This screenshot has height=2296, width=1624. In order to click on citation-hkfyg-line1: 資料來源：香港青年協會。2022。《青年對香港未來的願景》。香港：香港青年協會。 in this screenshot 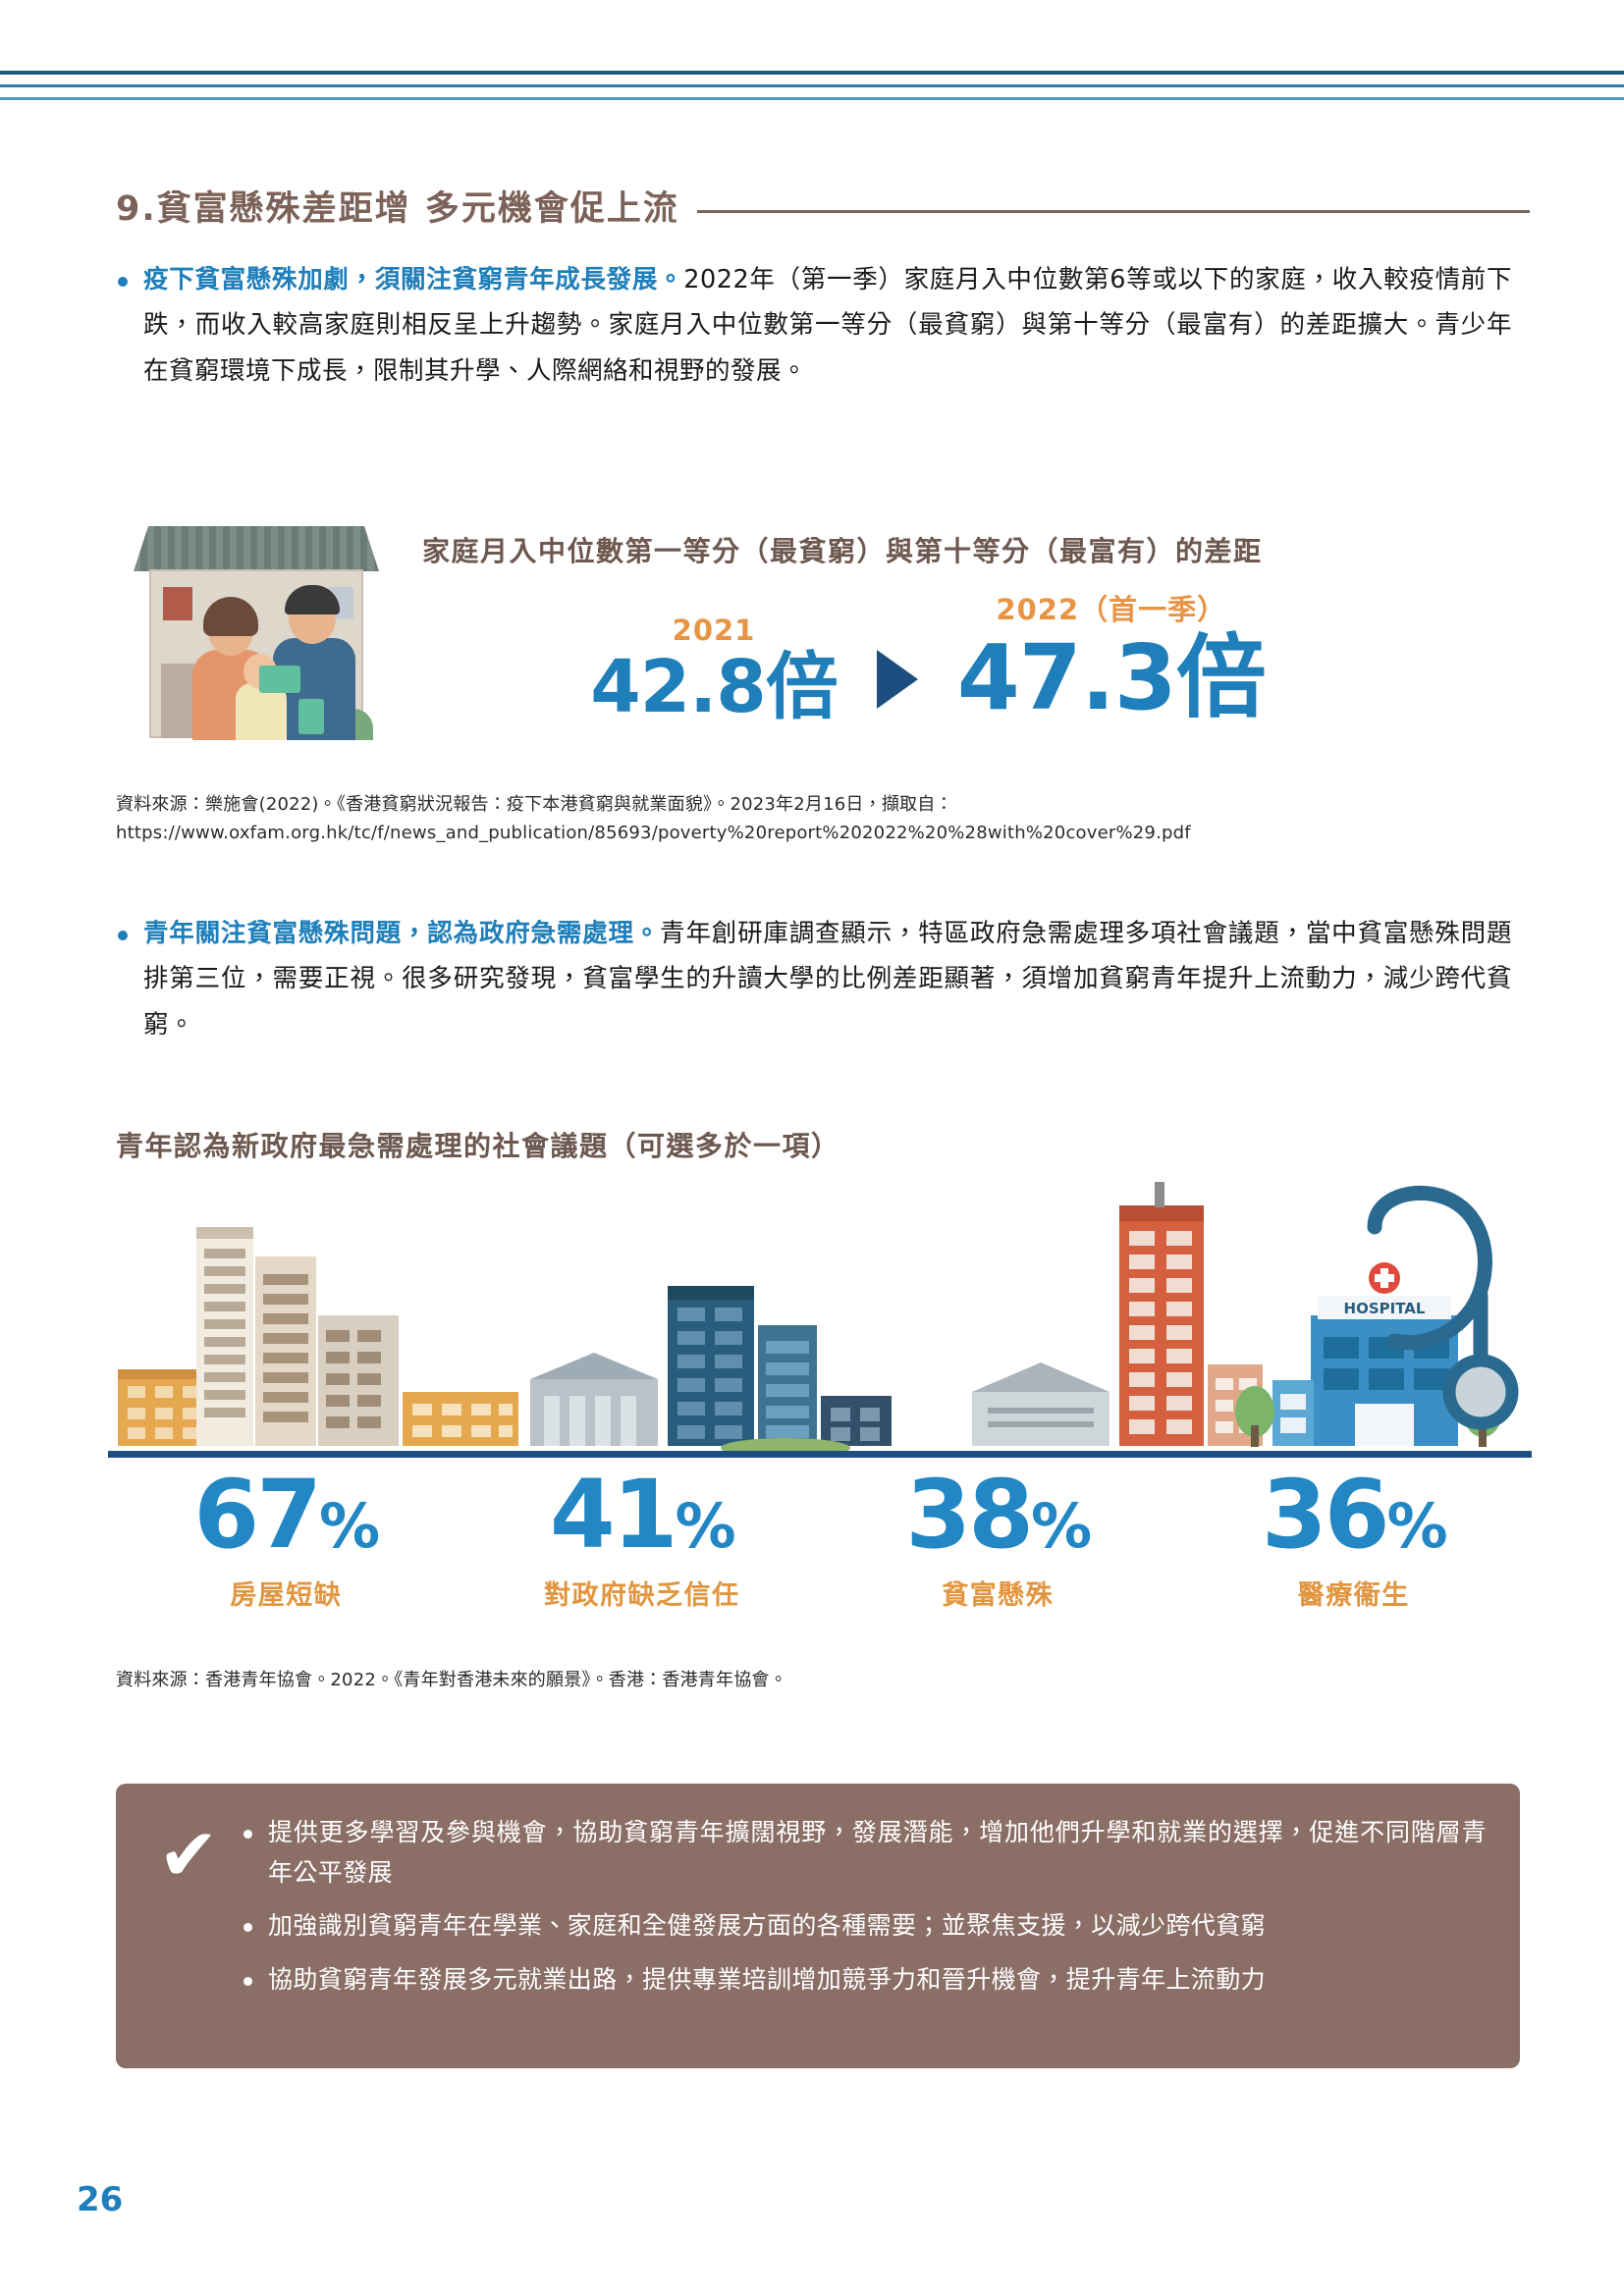, I will do `click(451, 1680)`.